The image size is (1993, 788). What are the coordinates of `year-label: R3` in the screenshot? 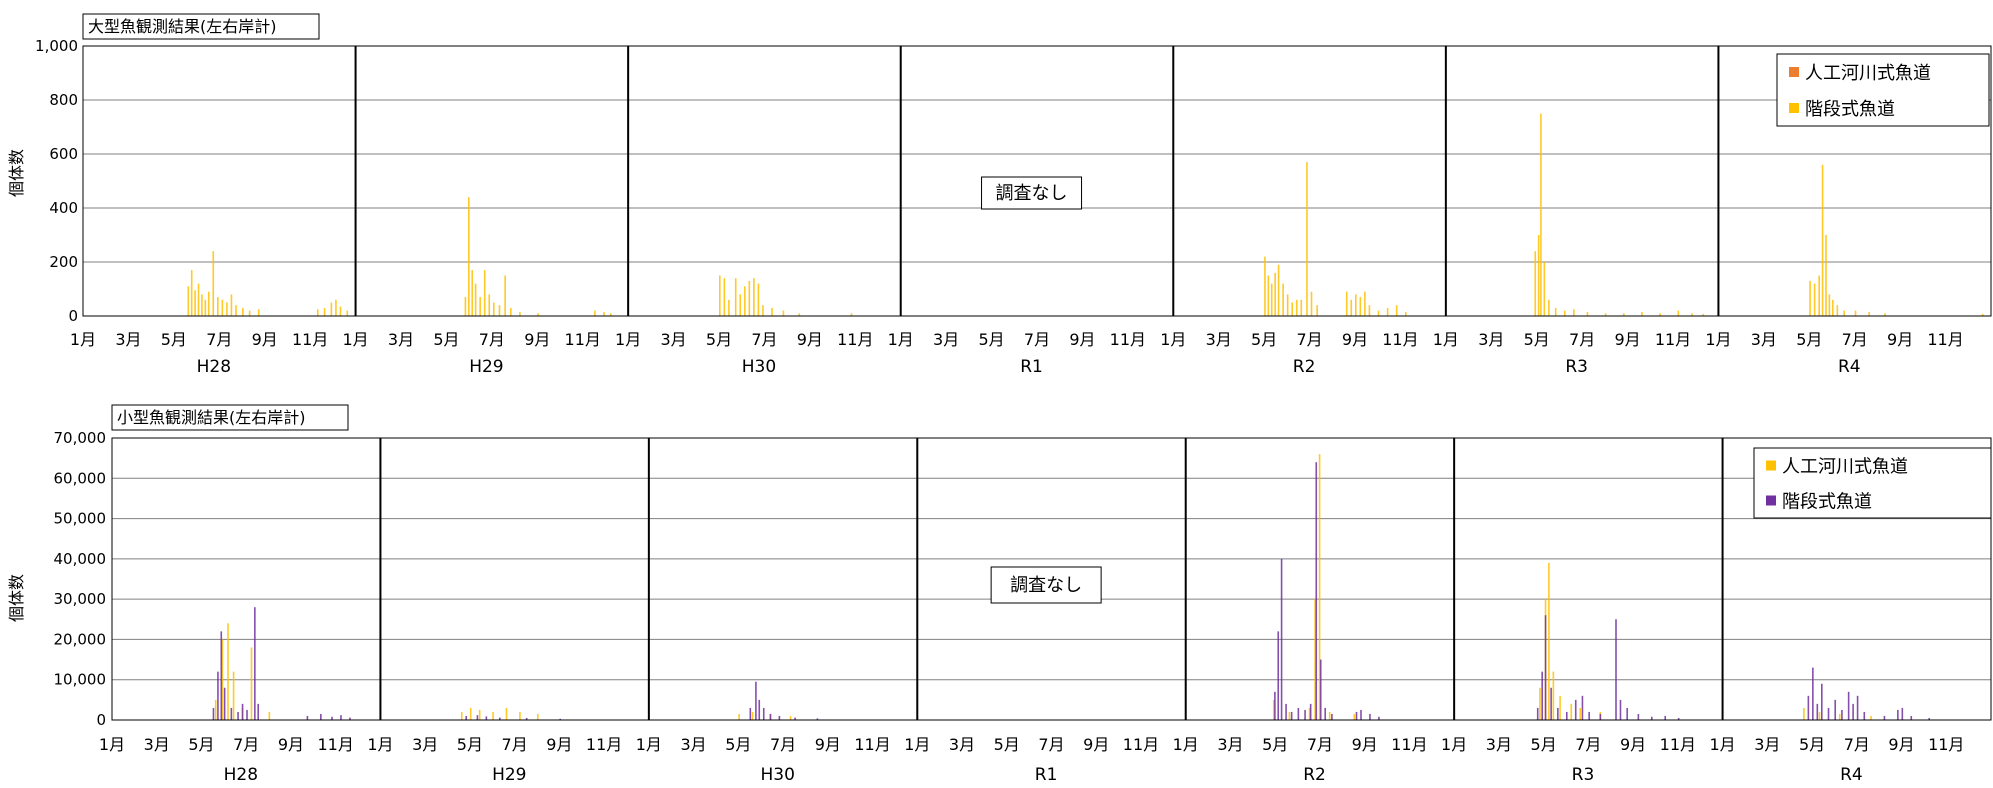 It's located at (1576, 367).